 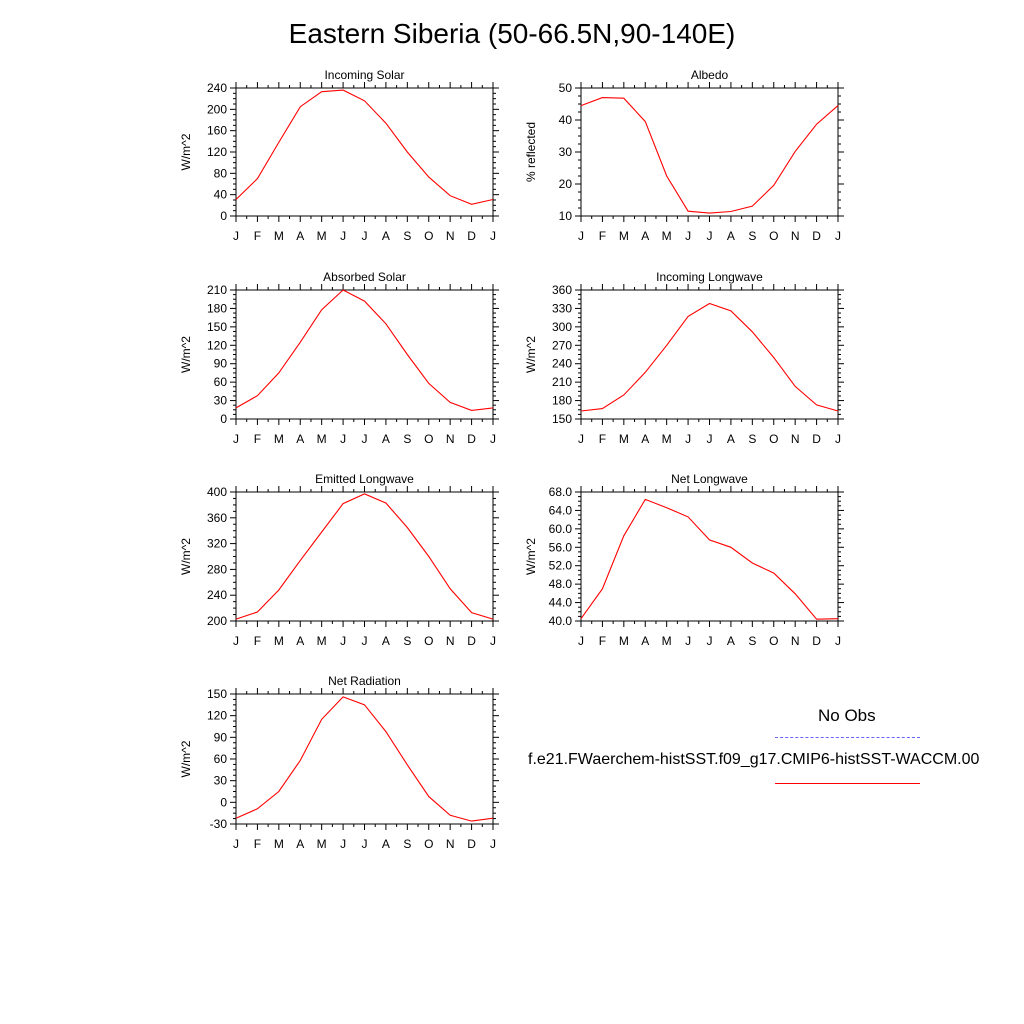 What do you see at coordinates (562, 308) in the screenshot?
I see `y-tick-label: 330` at bounding box center [562, 308].